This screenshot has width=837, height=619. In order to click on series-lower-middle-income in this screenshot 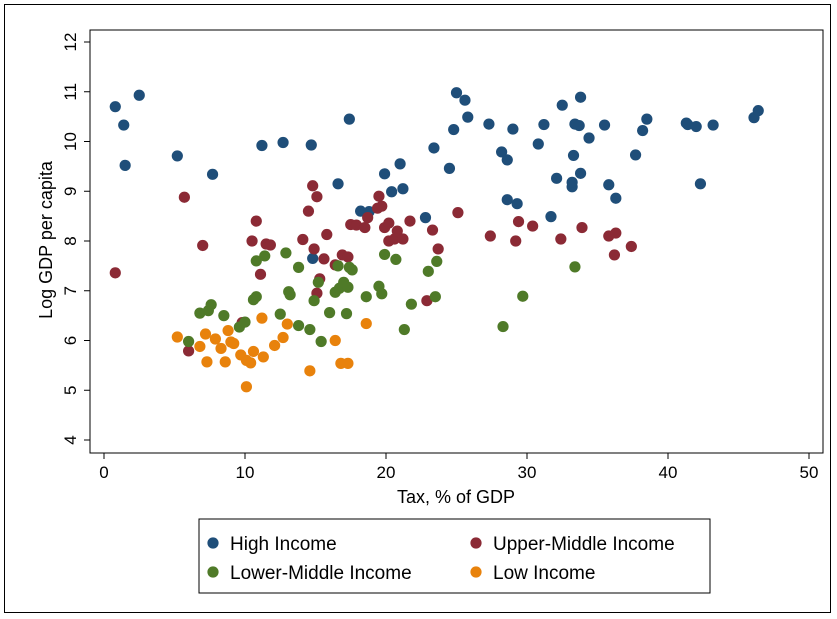, I will do `click(382, 297)`.